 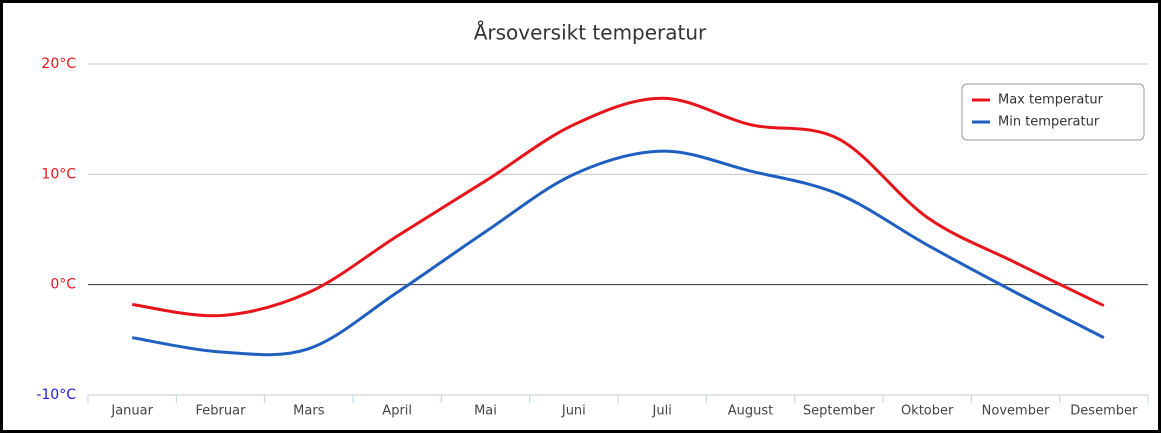 What do you see at coordinates (927, 411) in the screenshot?
I see `x-tick-label: Oktober` at bounding box center [927, 411].